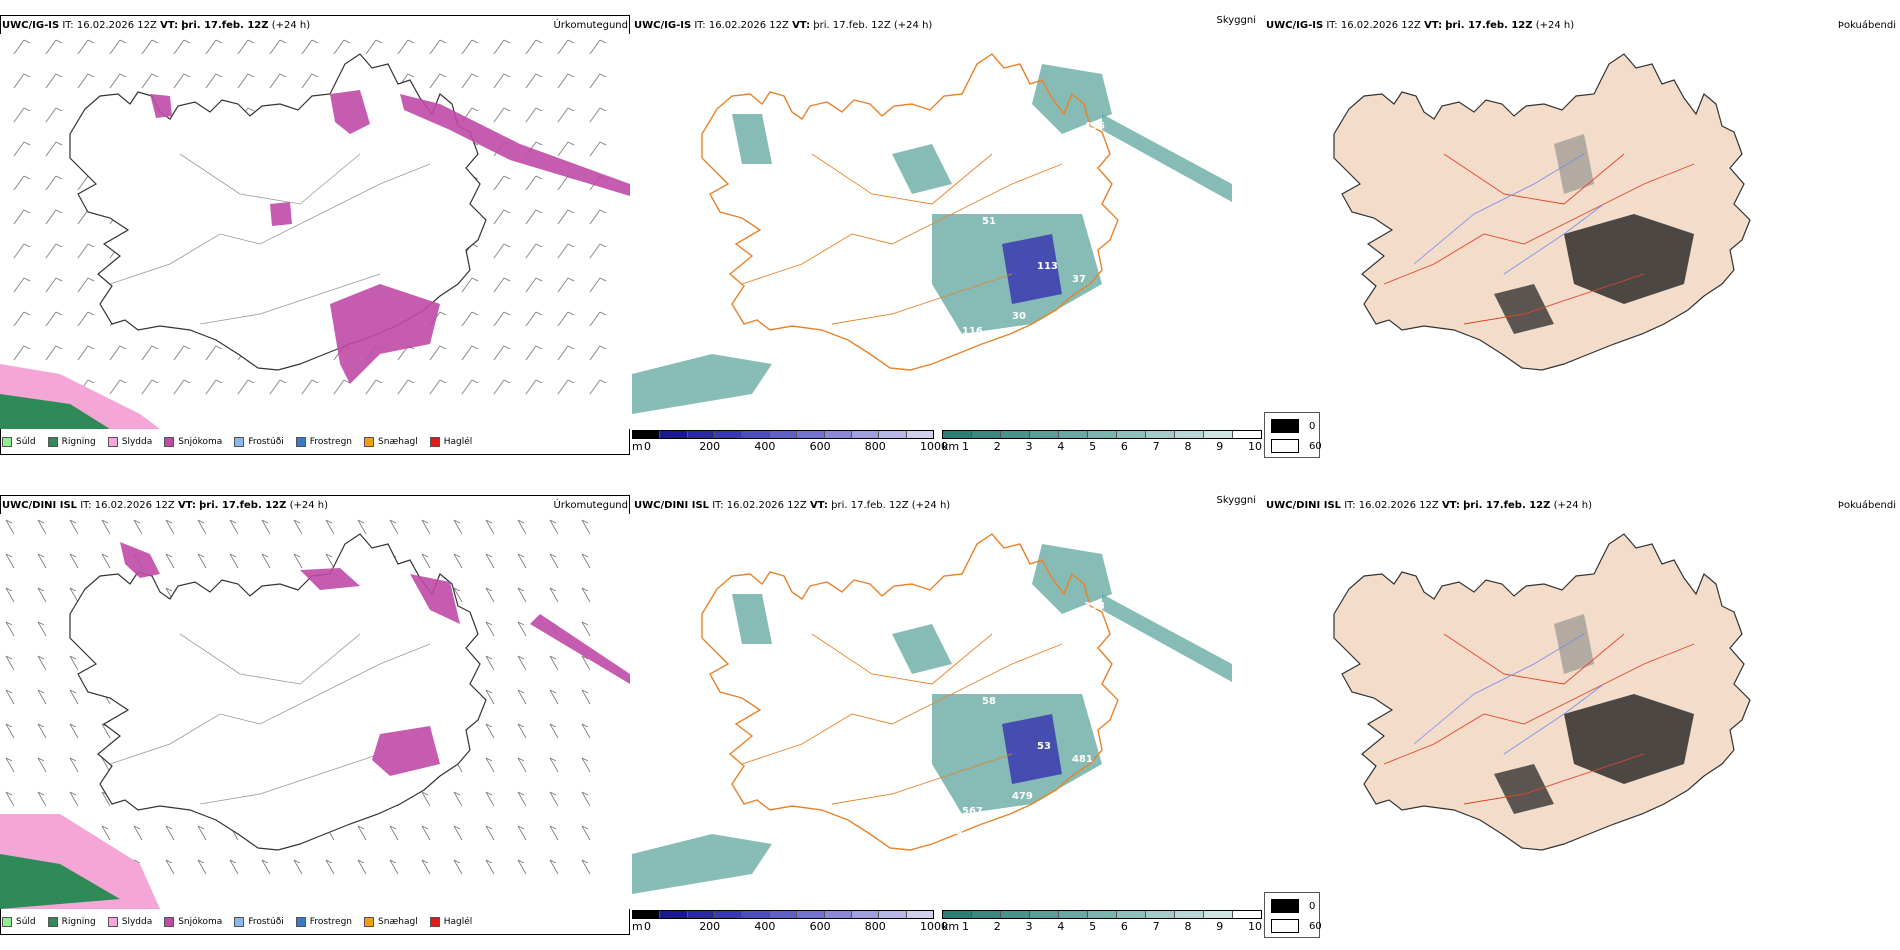 This screenshot has height=950, width=1900. Describe the element at coordinates (1629, 739) in the screenshot. I see `fog-dense-area` at that location.